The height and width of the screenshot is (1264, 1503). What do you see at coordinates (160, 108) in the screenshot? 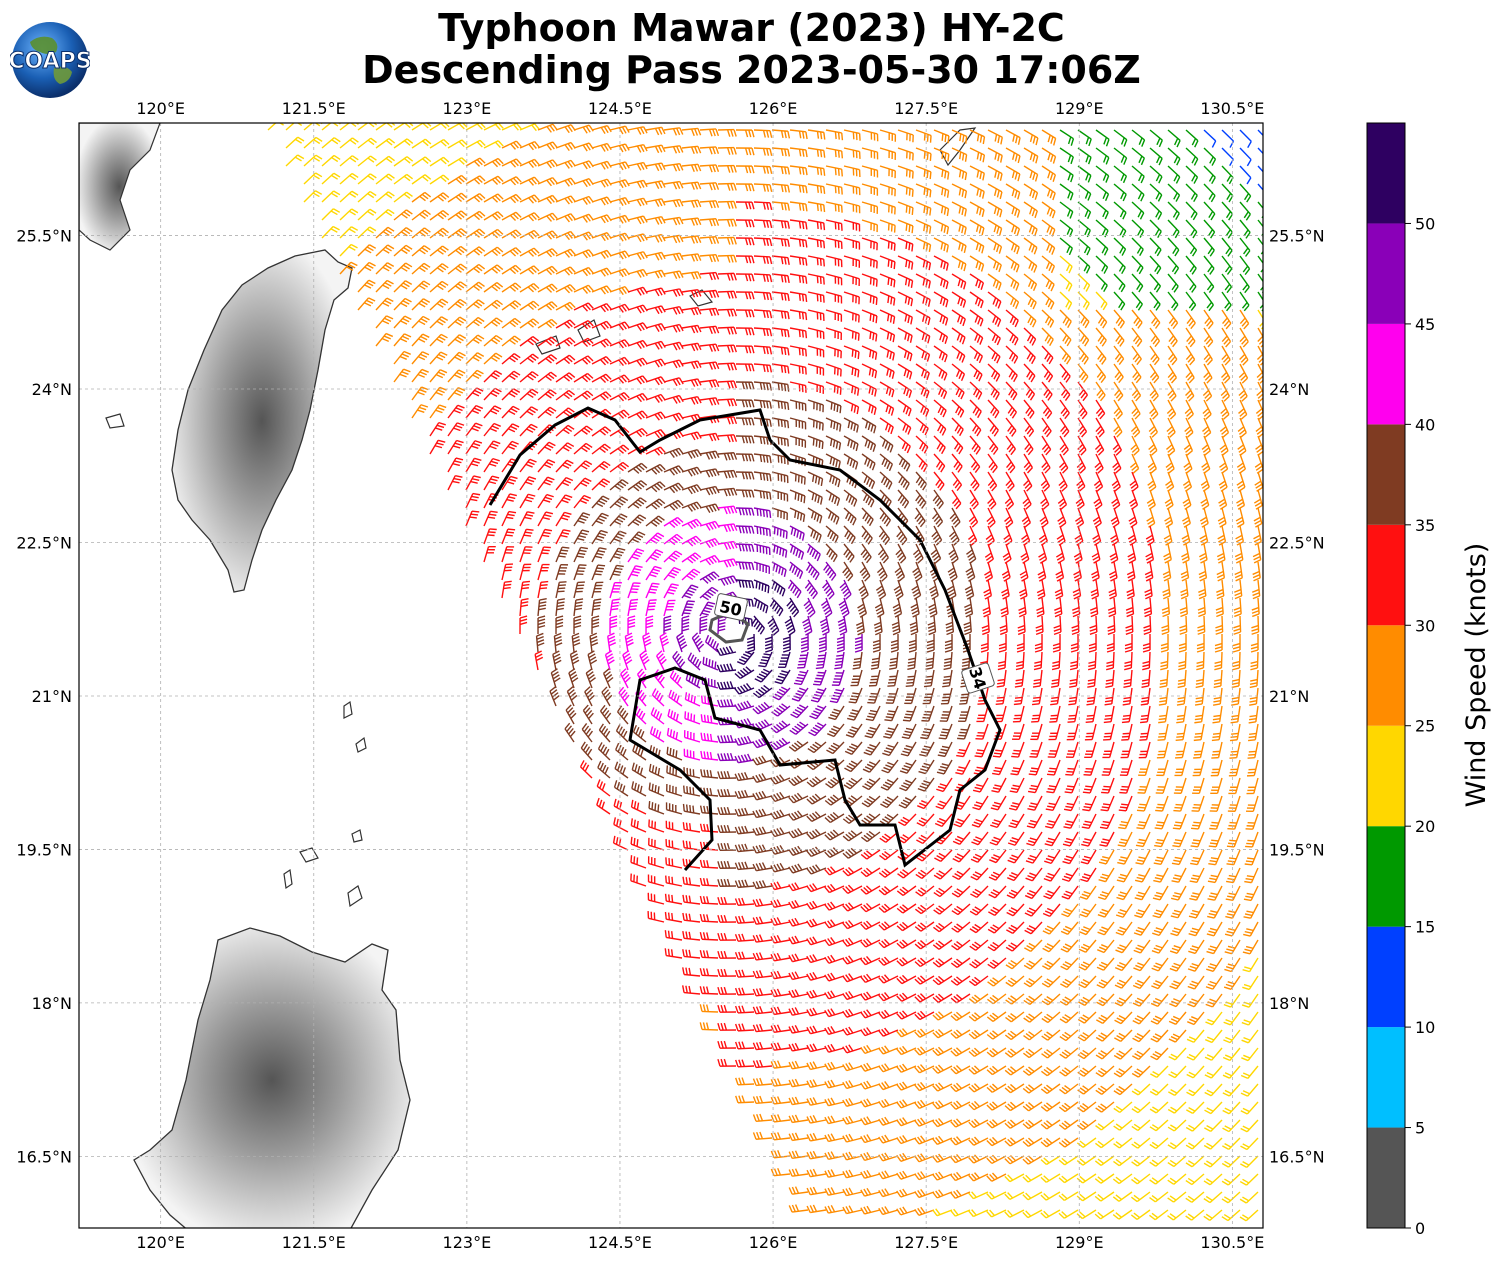
I see `lon-tick-top: 120°E` at bounding box center [160, 108].